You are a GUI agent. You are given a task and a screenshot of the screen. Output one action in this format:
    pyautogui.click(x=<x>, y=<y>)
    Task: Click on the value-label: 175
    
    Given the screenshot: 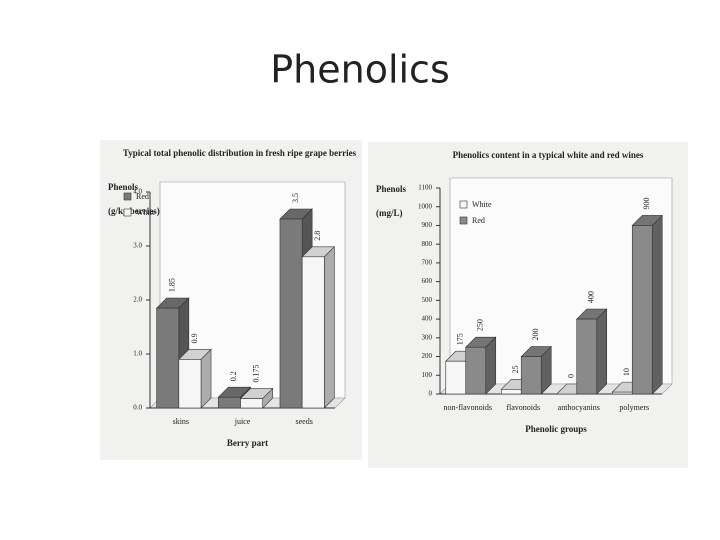 What is the action you would take?
    pyautogui.click(x=460, y=339)
    